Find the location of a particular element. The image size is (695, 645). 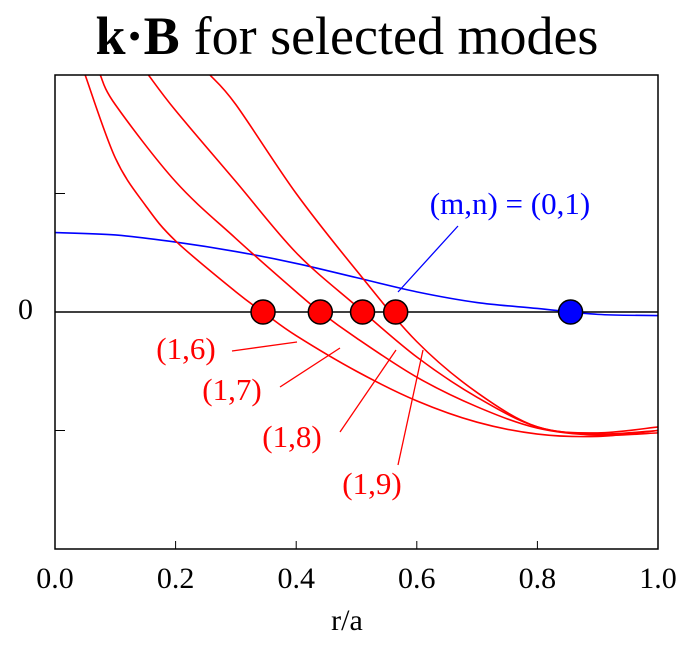

x-tick-label: 0.2 is located at coordinates (176, 578).